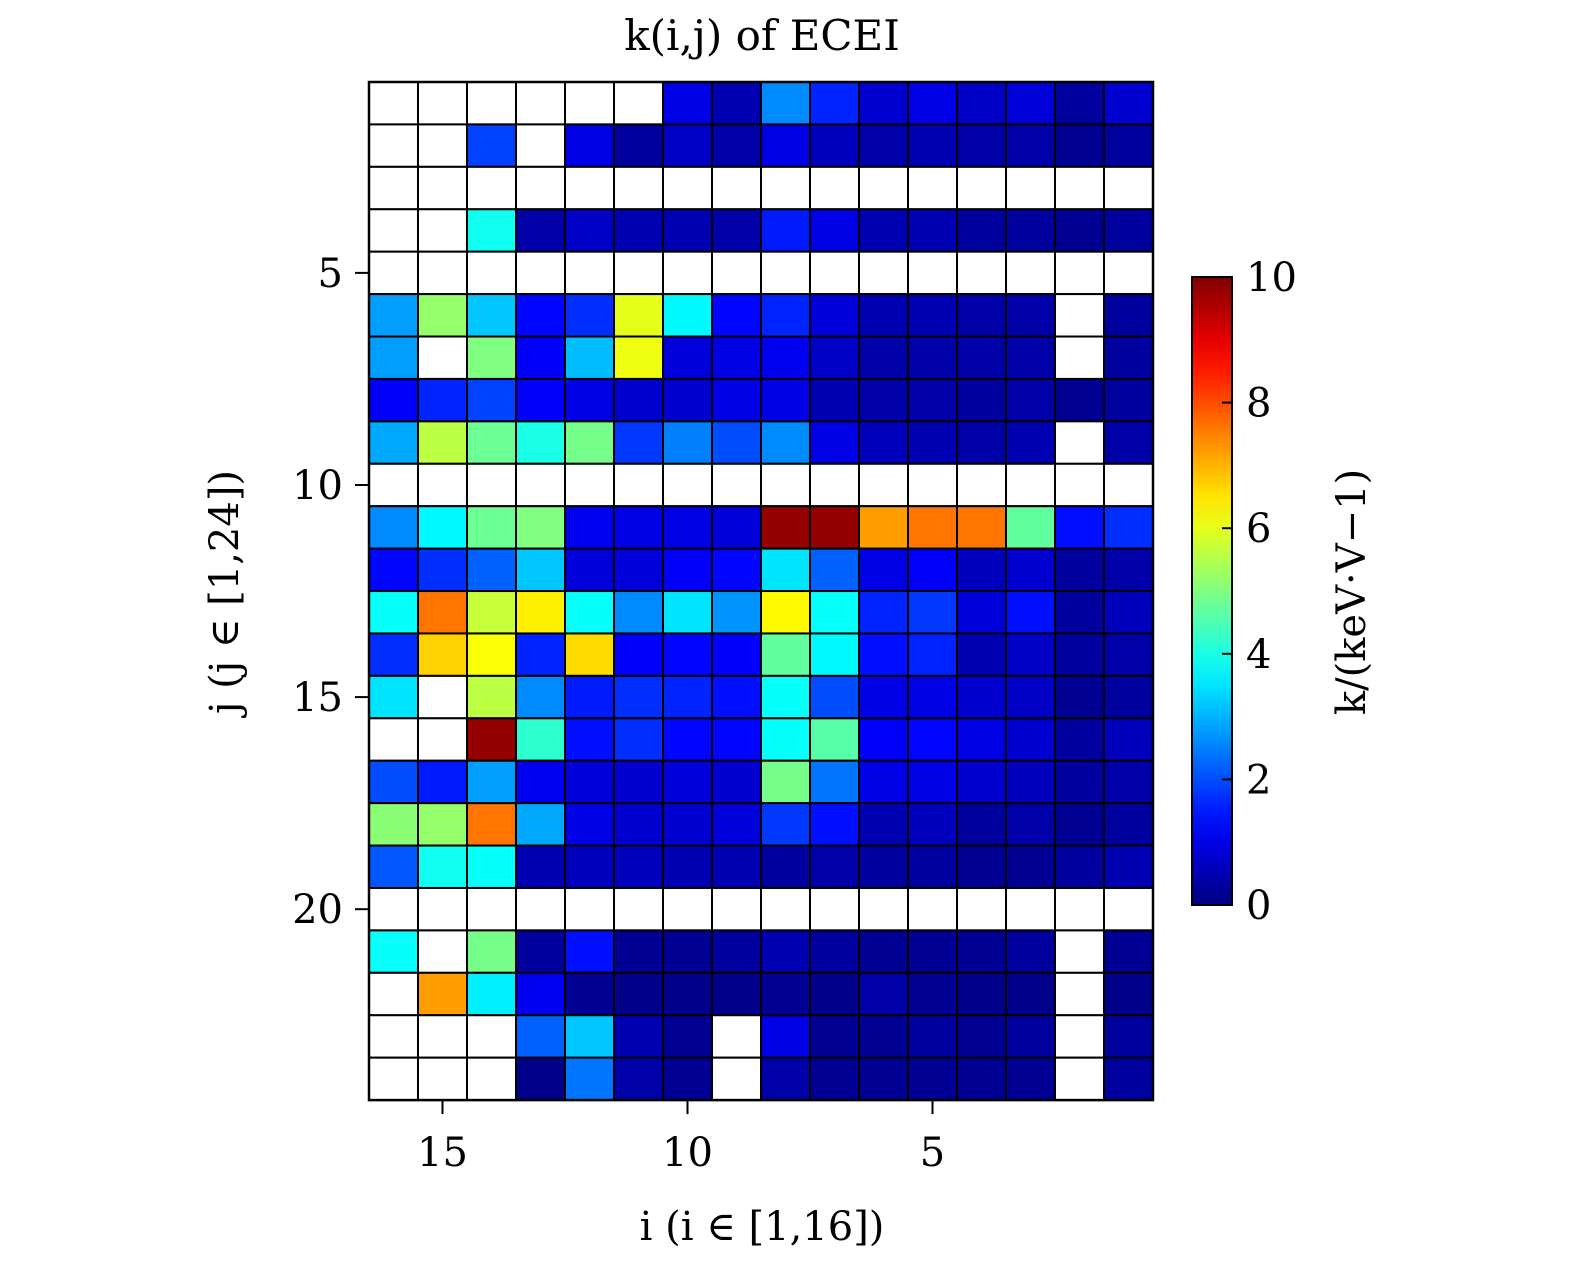 Image resolution: width=1575 pixels, height=1270 pixels. I want to click on heatmap-cell-j19-i8, so click(785, 866).